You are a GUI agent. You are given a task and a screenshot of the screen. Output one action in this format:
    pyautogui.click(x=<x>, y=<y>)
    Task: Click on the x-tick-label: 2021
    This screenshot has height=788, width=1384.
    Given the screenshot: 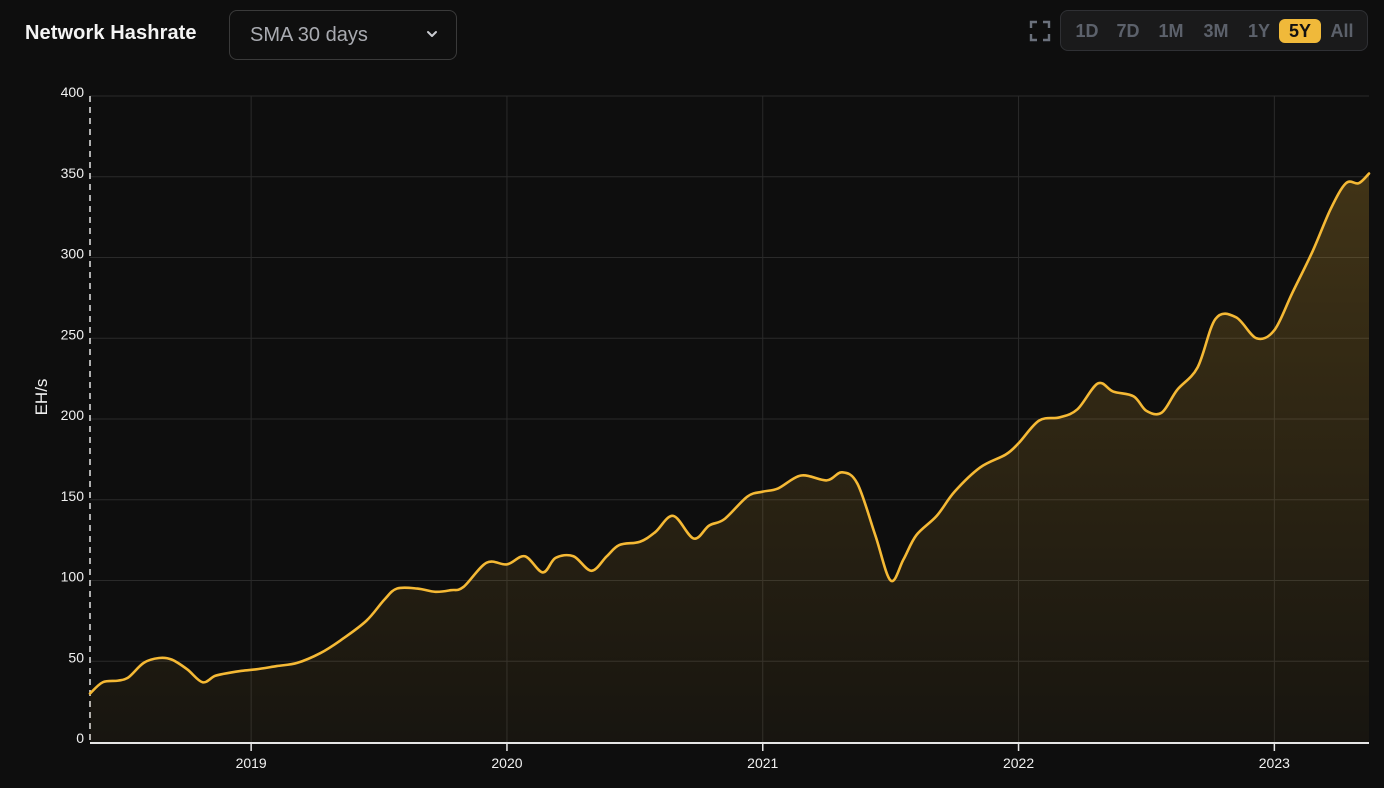 What is the action you would take?
    pyautogui.click(x=762, y=763)
    